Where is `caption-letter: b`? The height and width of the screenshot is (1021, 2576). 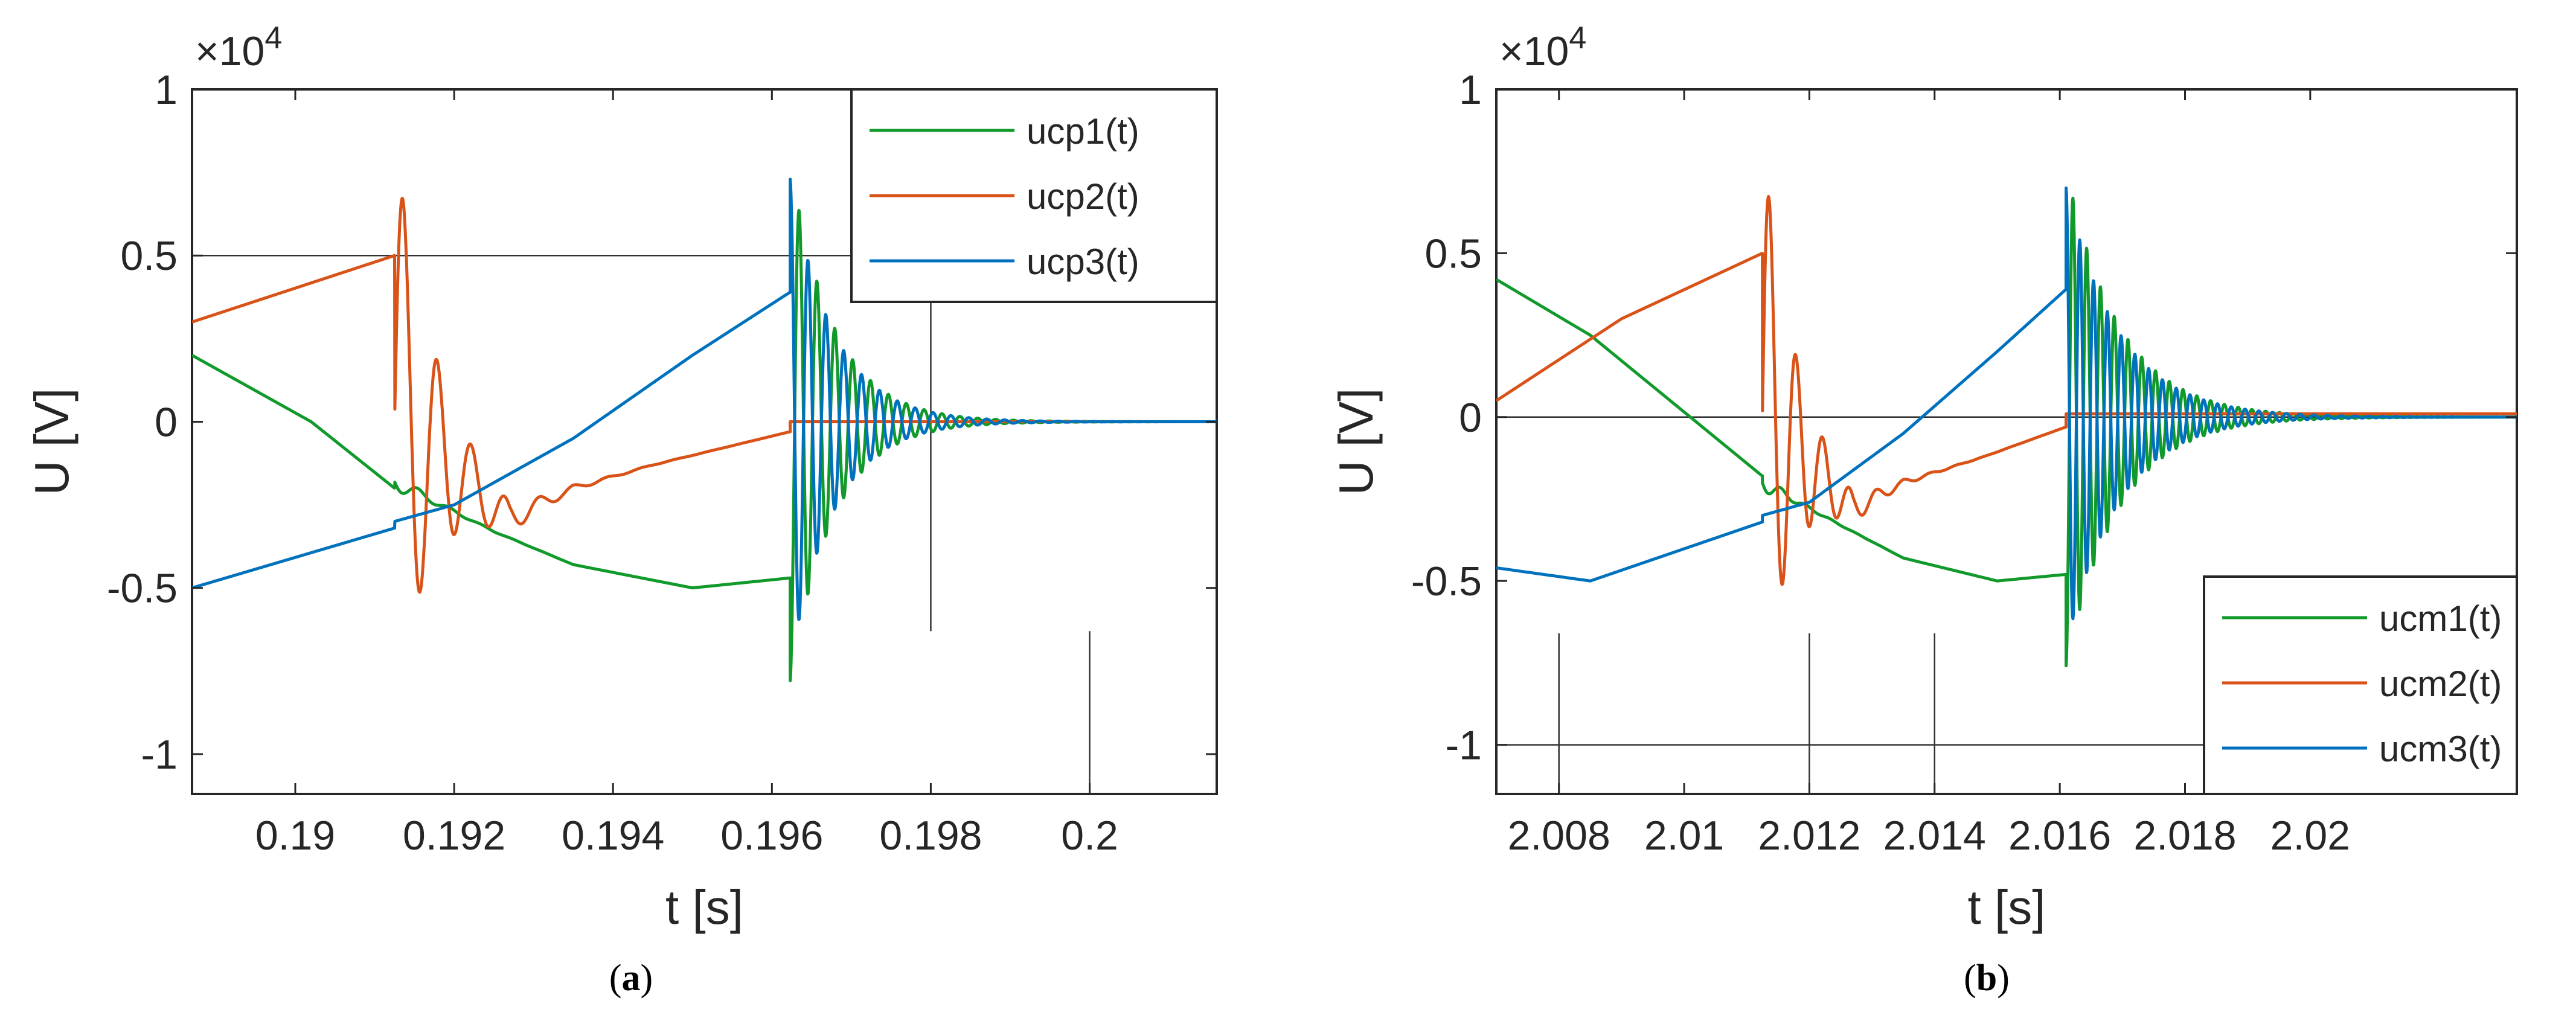
caption-letter: b is located at coordinates (1986, 978).